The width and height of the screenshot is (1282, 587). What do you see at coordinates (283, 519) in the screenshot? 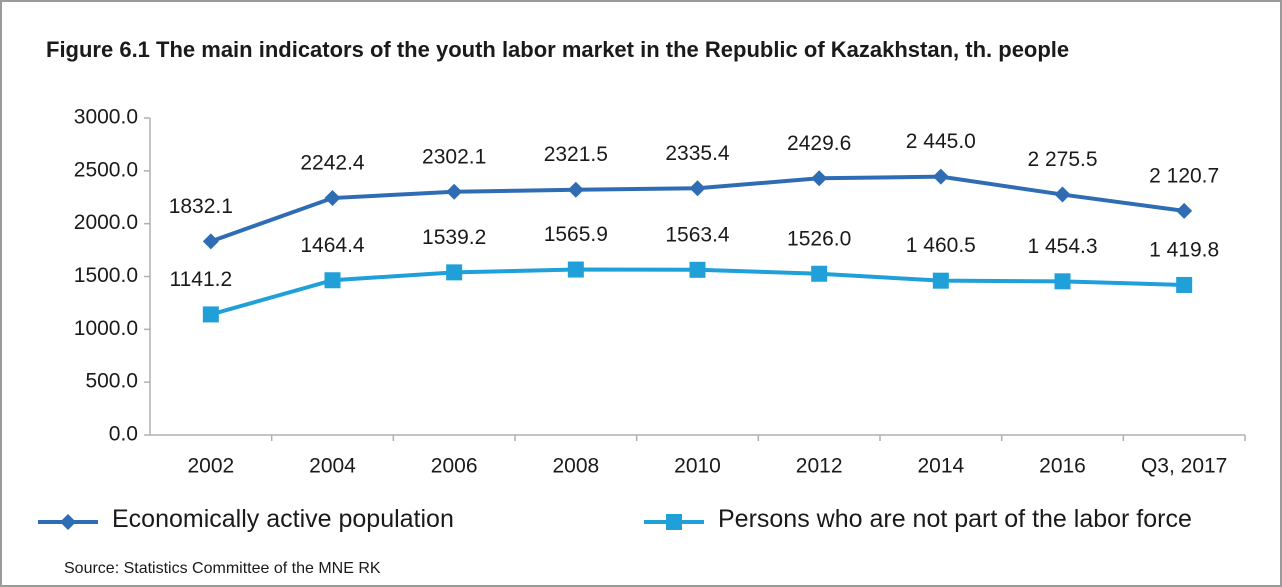
I see `legend-label: Economically active population` at bounding box center [283, 519].